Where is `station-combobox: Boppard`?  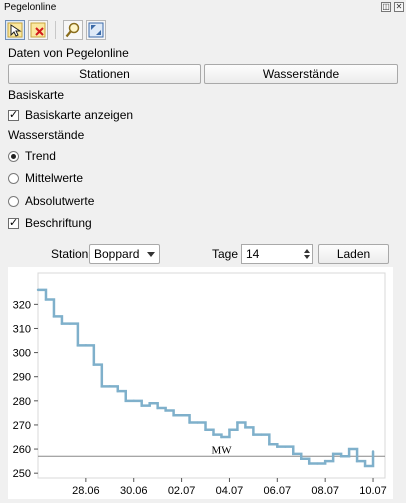 station-combobox: Boppard is located at coordinates (124, 254).